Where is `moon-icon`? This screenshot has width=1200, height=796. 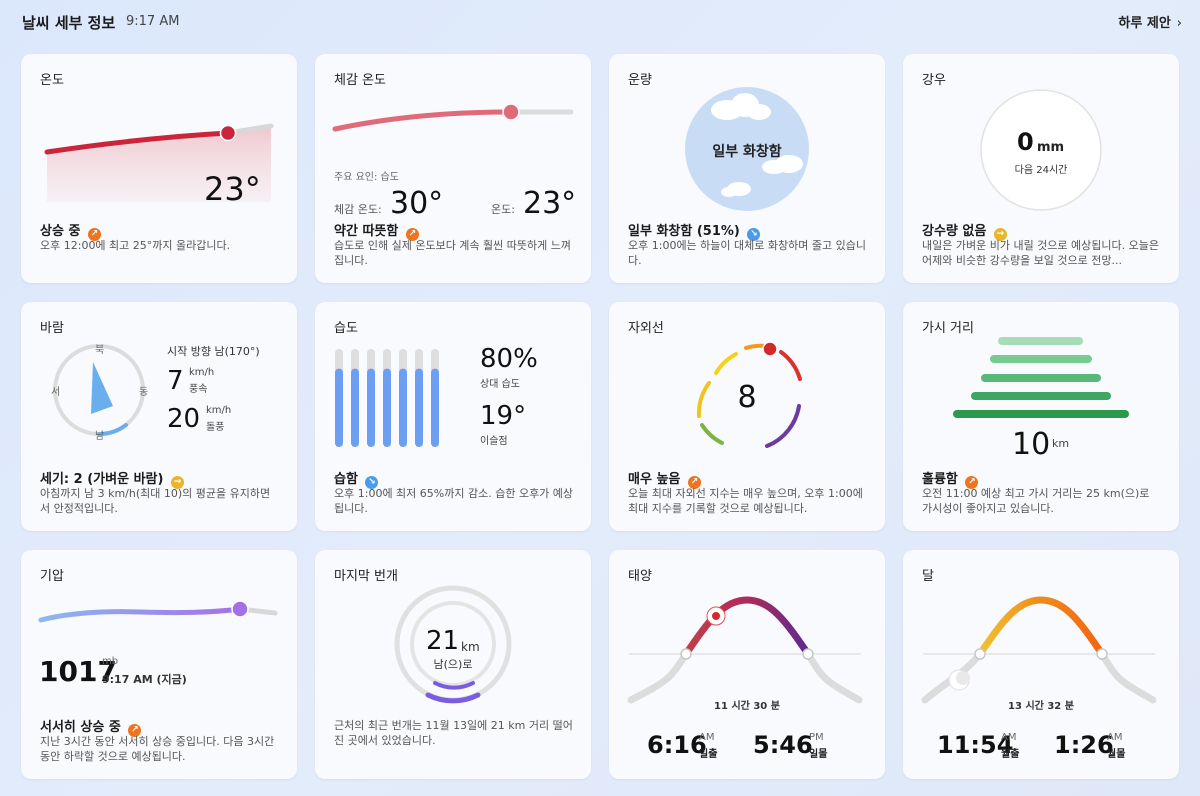
moon-icon is located at coordinates (959, 680).